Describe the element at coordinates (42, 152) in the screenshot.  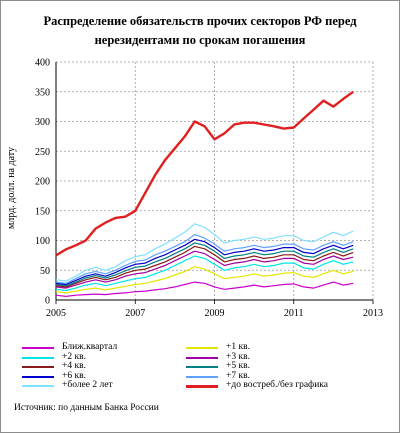
I see `y-tick-label: 250` at that location.